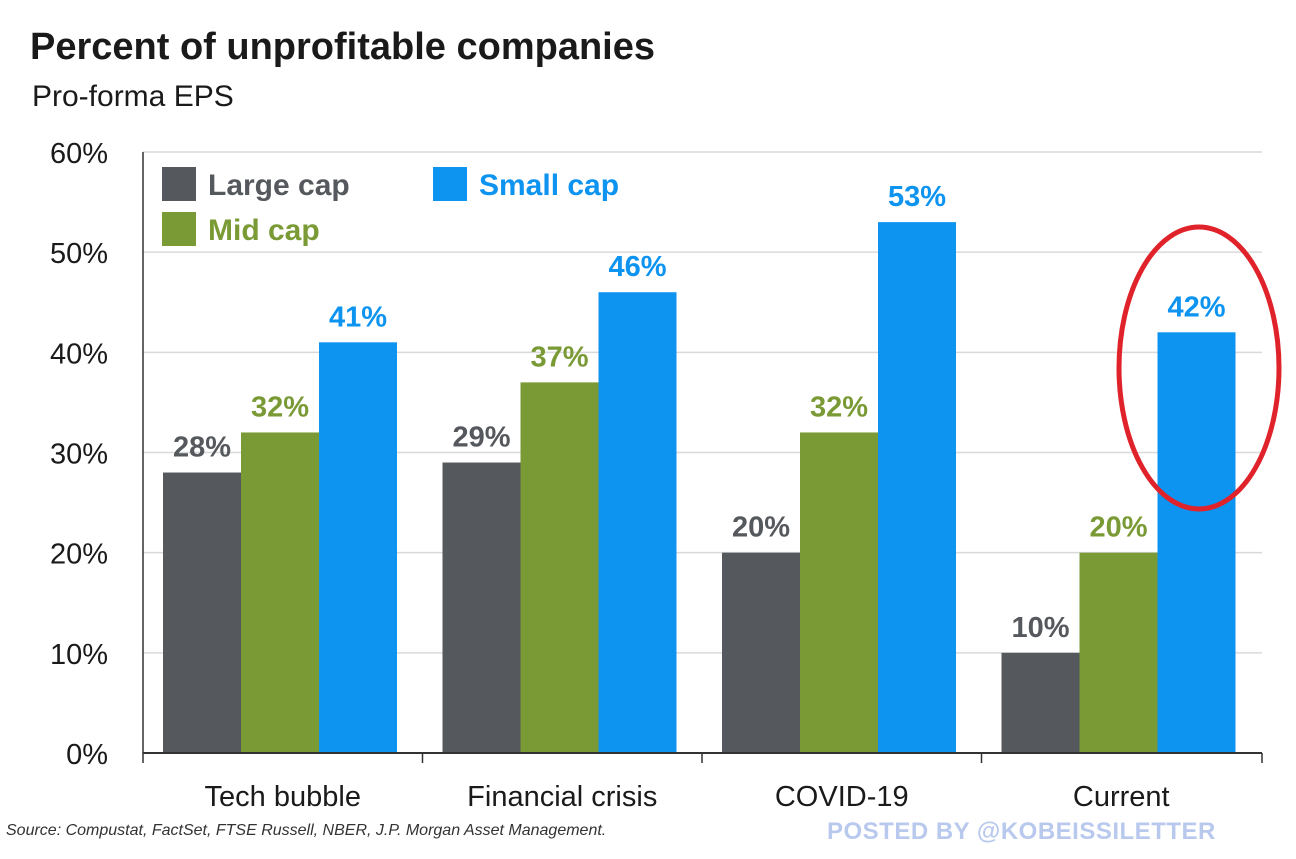 The image size is (1296, 859). What do you see at coordinates (481, 438) in the screenshot?
I see `data-label: 29%` at bounding box center [481, 438].